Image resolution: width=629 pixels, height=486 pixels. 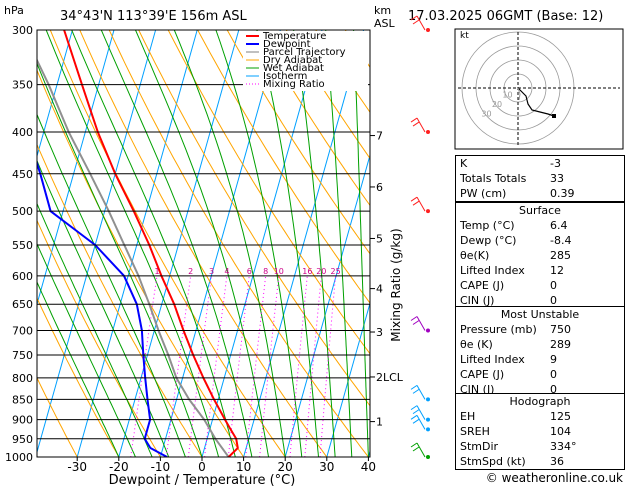 What do you see at coordinates (22, 304) in the screenshot?
I see `pressure-tick-label: 650` at bounding box center [22, 304].